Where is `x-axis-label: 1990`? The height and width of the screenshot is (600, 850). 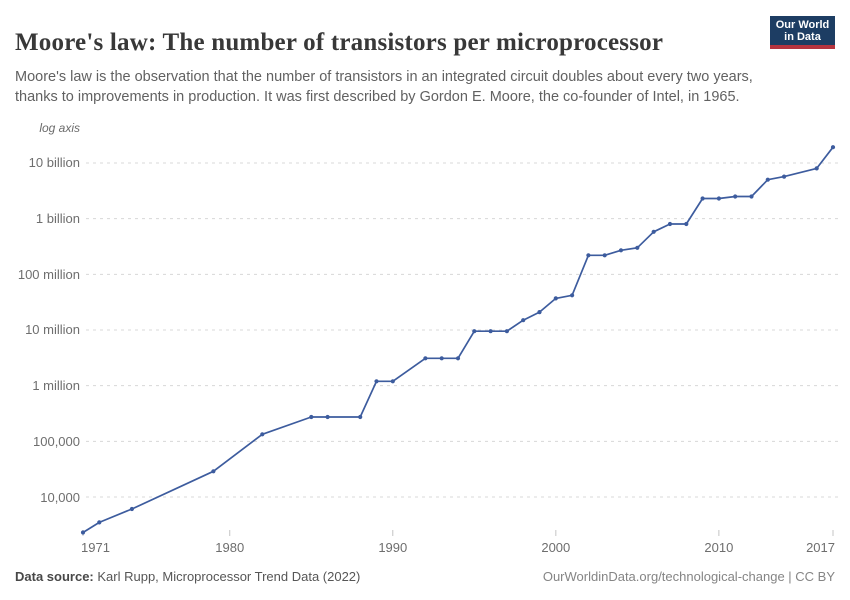
x-axis-label: 1990 is located at coordinates (393, 547).